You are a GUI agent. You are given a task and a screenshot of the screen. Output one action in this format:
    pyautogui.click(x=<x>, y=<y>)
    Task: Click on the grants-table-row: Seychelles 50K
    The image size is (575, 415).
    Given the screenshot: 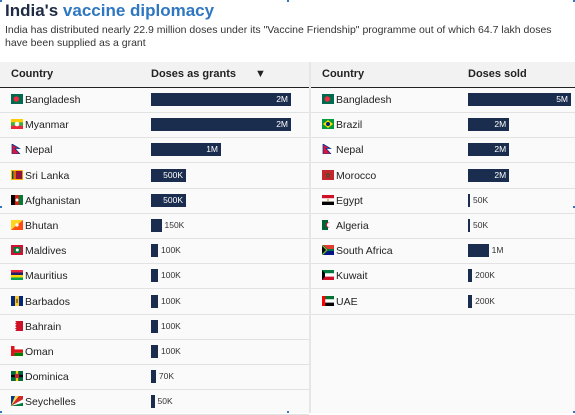 What is the action you would take?
    pyautogui.click(x=154, y=402)
    